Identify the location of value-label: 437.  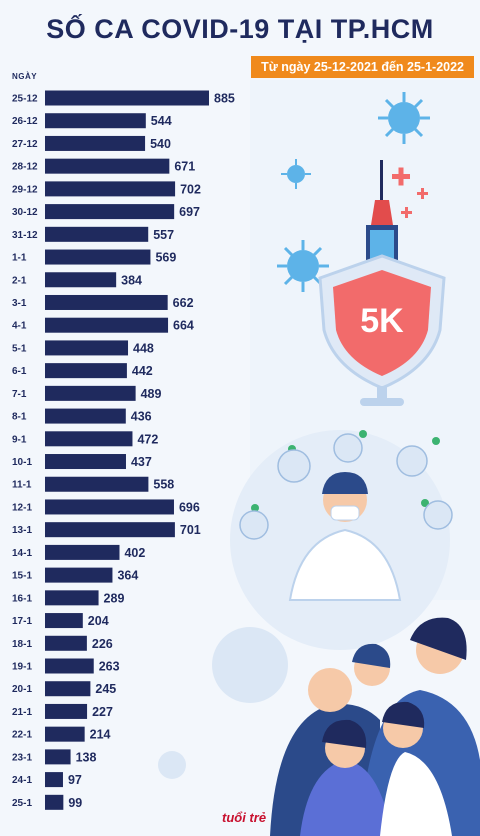
(141, 462).